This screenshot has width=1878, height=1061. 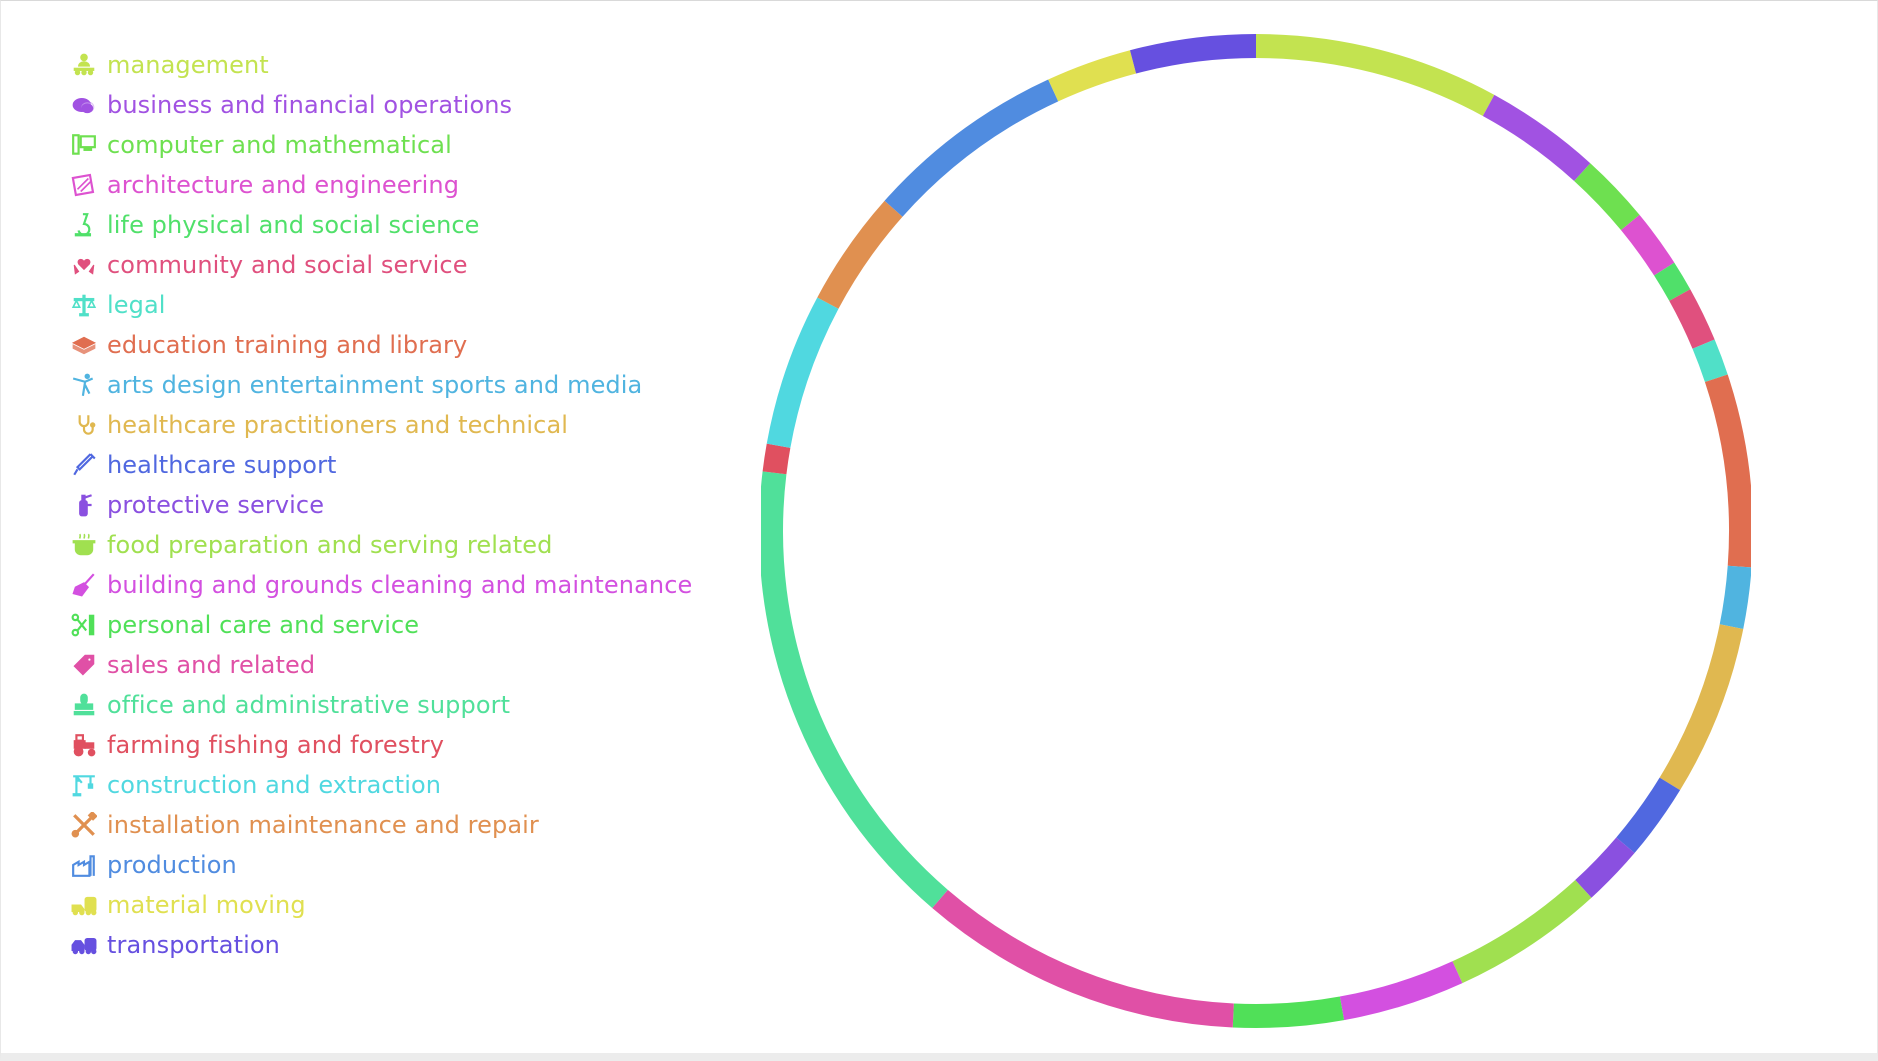 What do you see at coordinates (1735, 597) in the screenshot?
I see `ring-segment-arts-design-entertainment-sports-and-media` at bounding box center [1735, 597].